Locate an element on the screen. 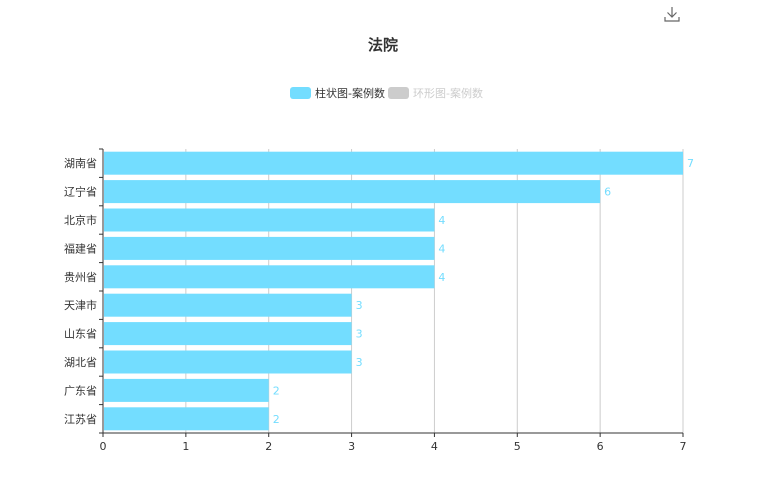 The image size is (766, 500). x-tick-label: 4 is located at coordinates (434, 446).